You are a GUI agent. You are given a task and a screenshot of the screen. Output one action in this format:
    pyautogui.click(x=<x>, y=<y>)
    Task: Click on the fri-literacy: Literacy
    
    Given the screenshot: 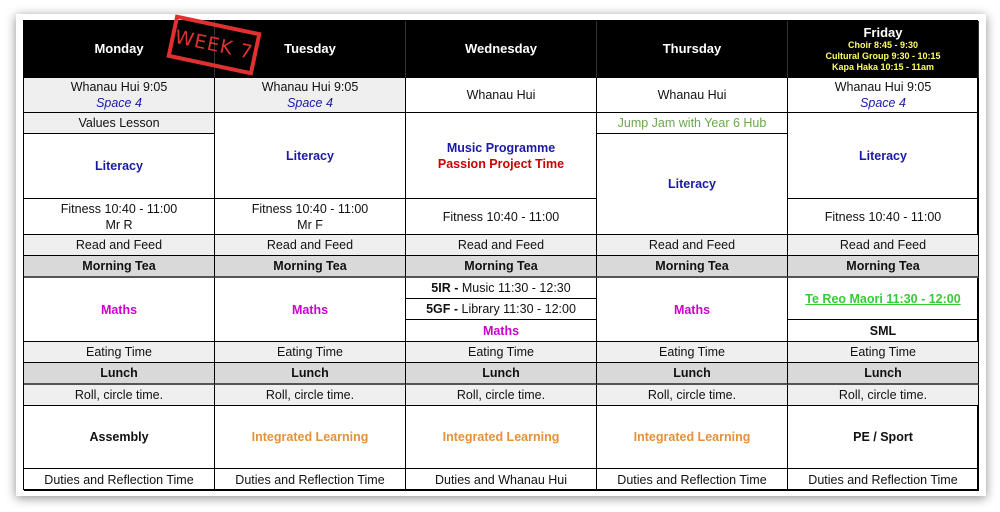 What is the action you would take?
    pyautogui.click(x=883, y=156)
    